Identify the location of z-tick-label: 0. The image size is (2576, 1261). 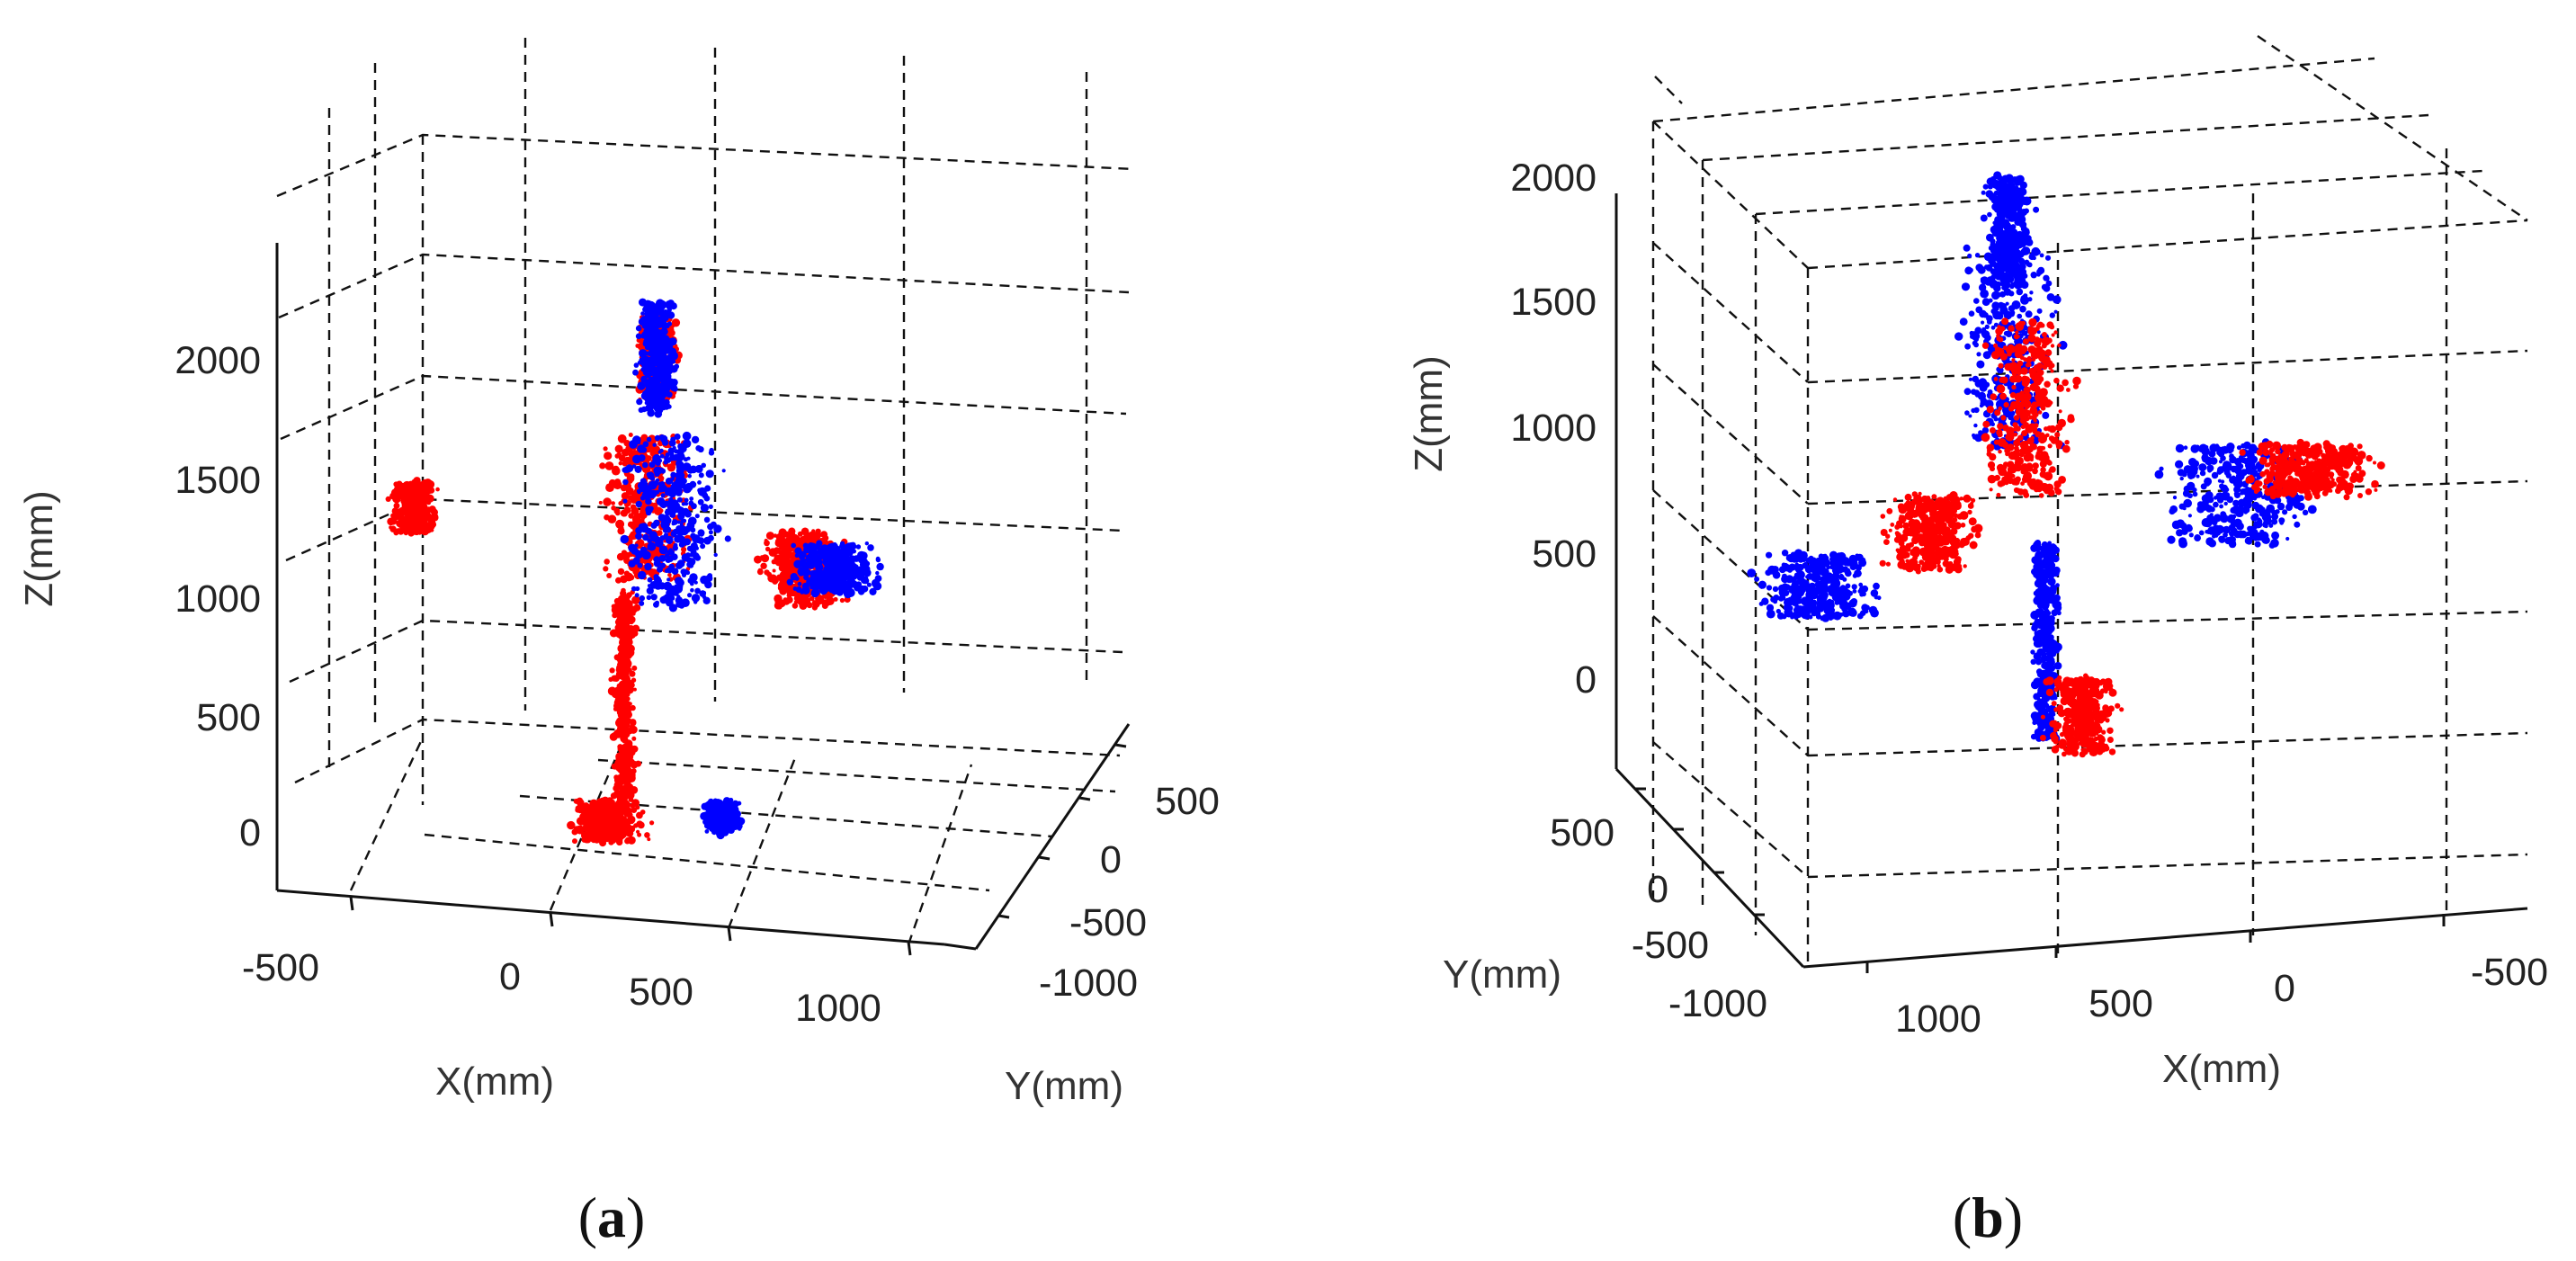
(250, 833).